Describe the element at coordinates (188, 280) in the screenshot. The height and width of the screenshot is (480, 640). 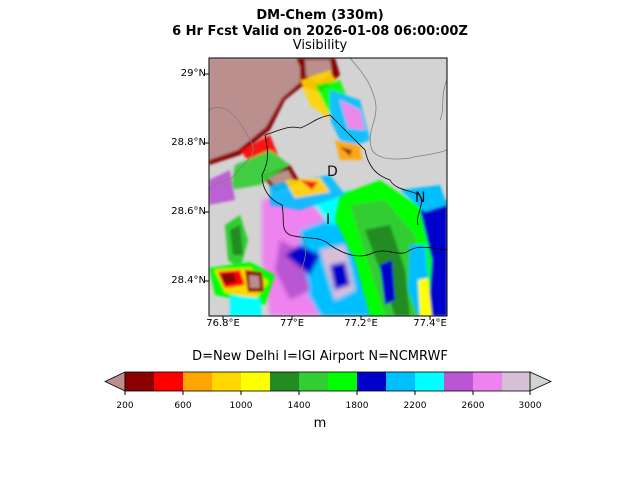
I see `y-tick-label: 28.4°N` at that location.